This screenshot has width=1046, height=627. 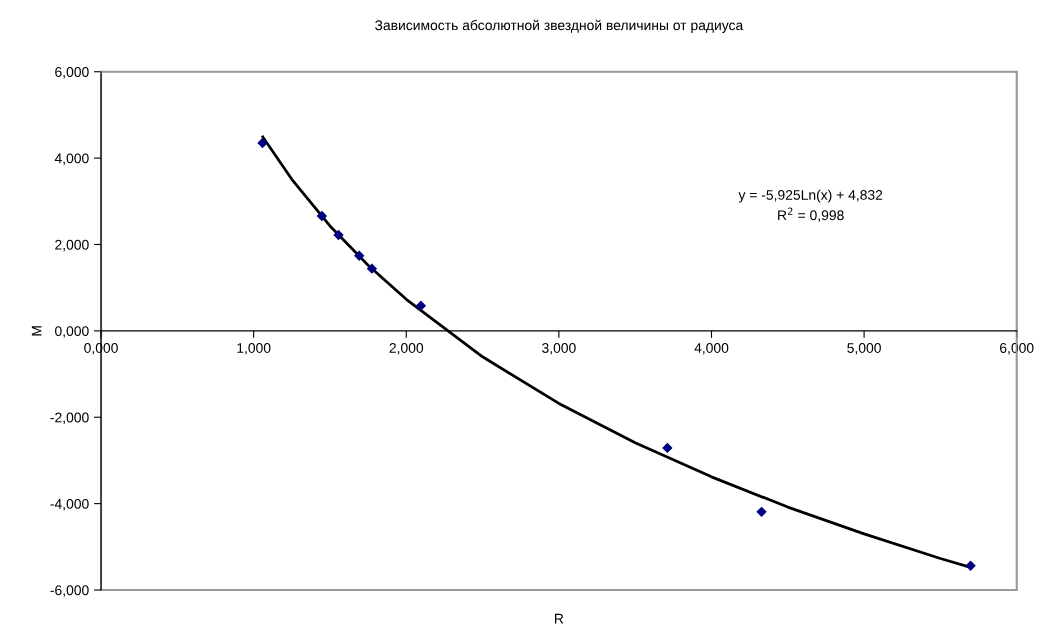 I want to click on y-tick-label: -6,000, so click(x=69, y=591).